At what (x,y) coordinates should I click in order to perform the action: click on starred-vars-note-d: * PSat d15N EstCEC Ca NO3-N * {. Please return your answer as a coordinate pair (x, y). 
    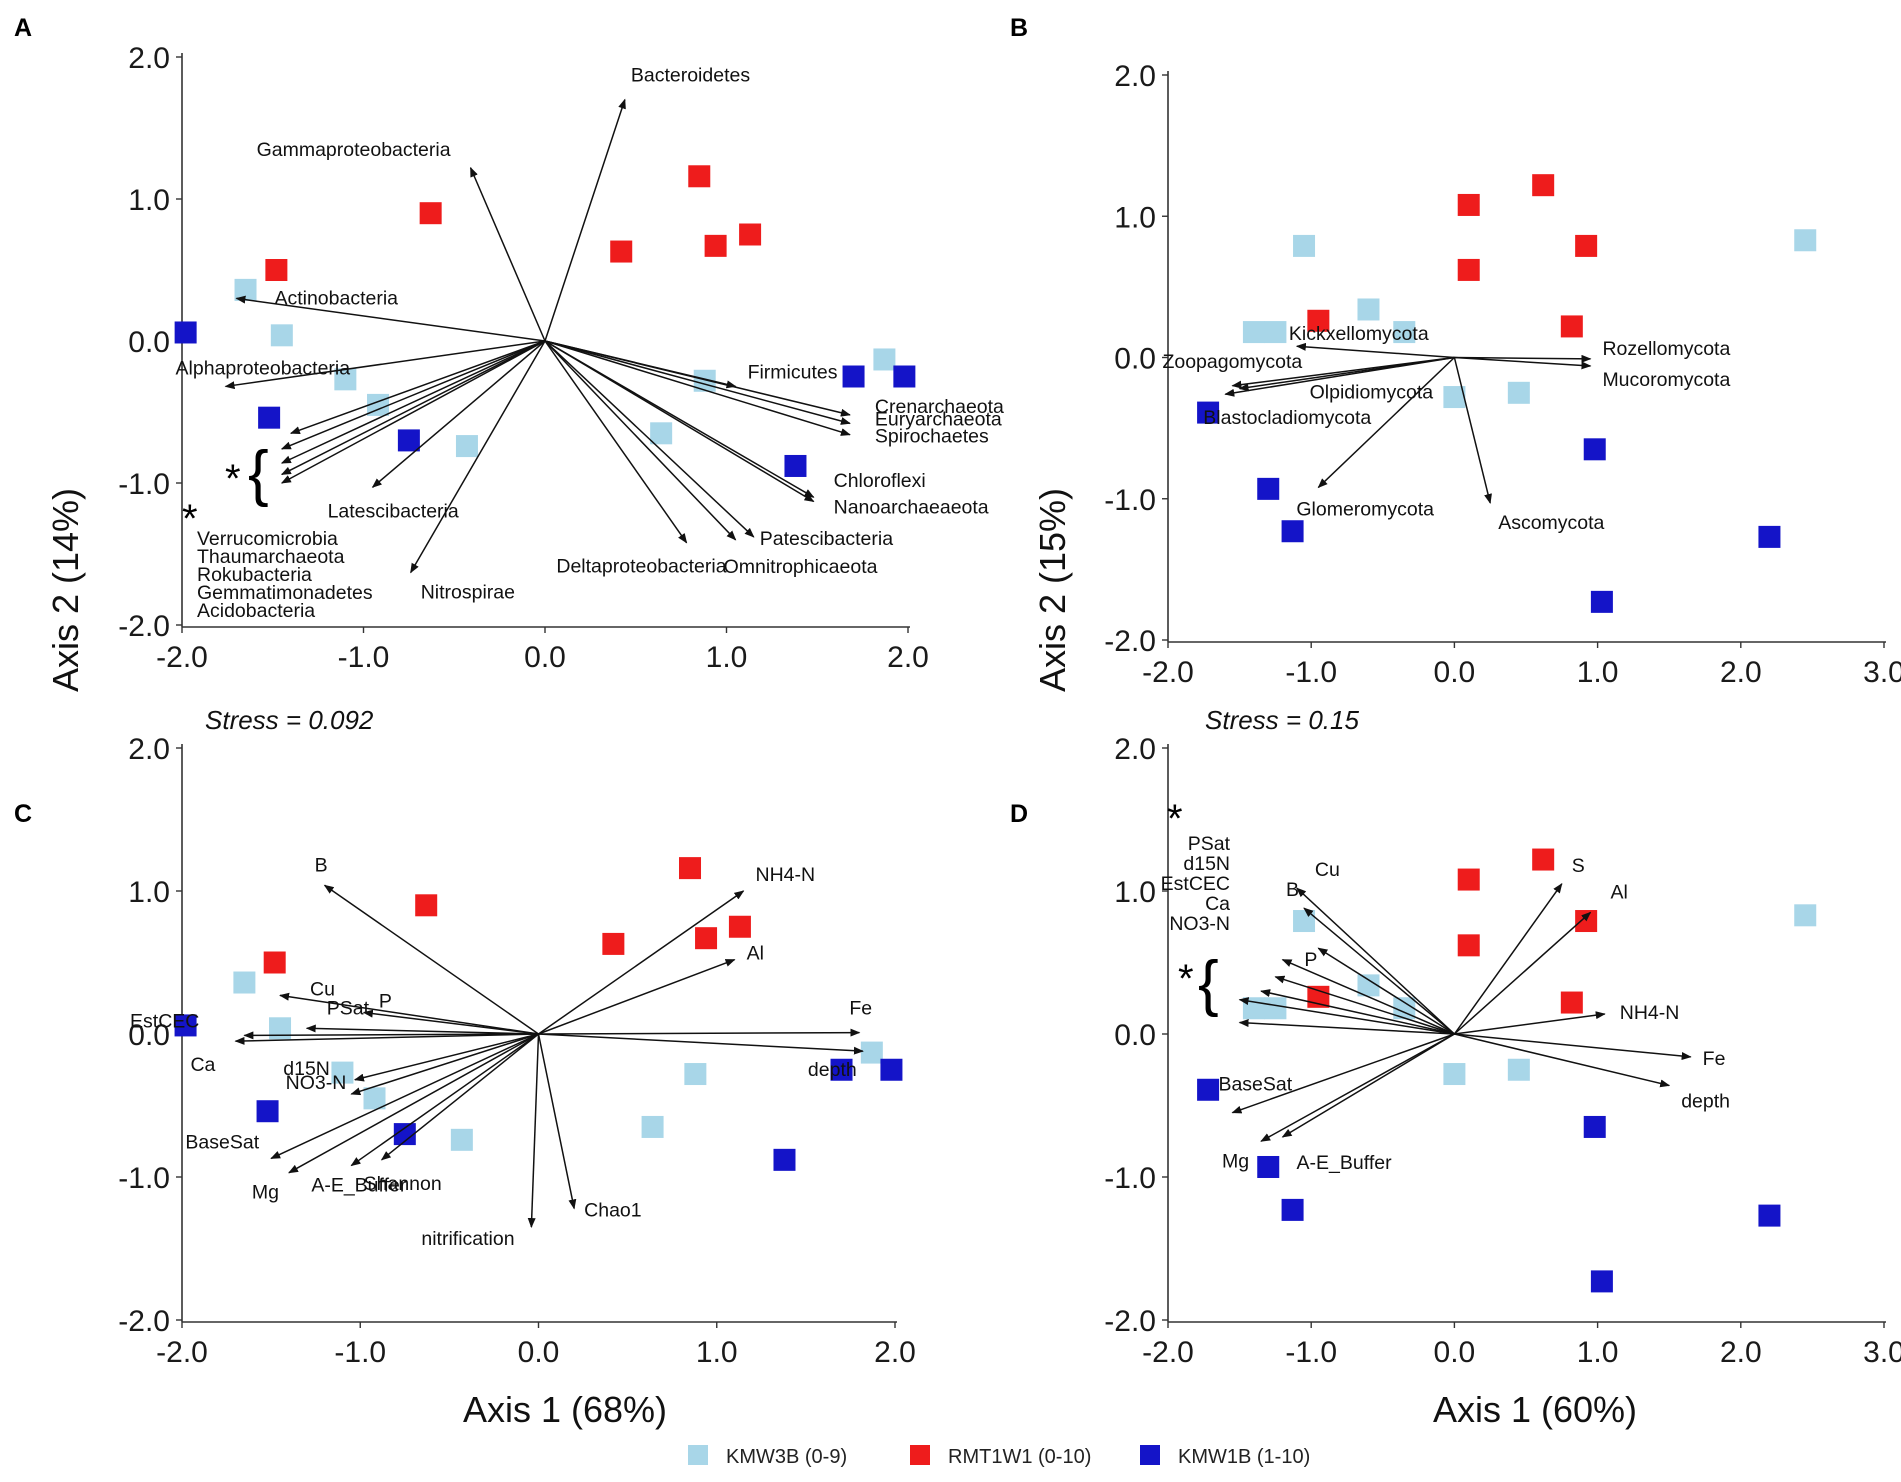
    Looking at the image, I should click on (1196, 907).